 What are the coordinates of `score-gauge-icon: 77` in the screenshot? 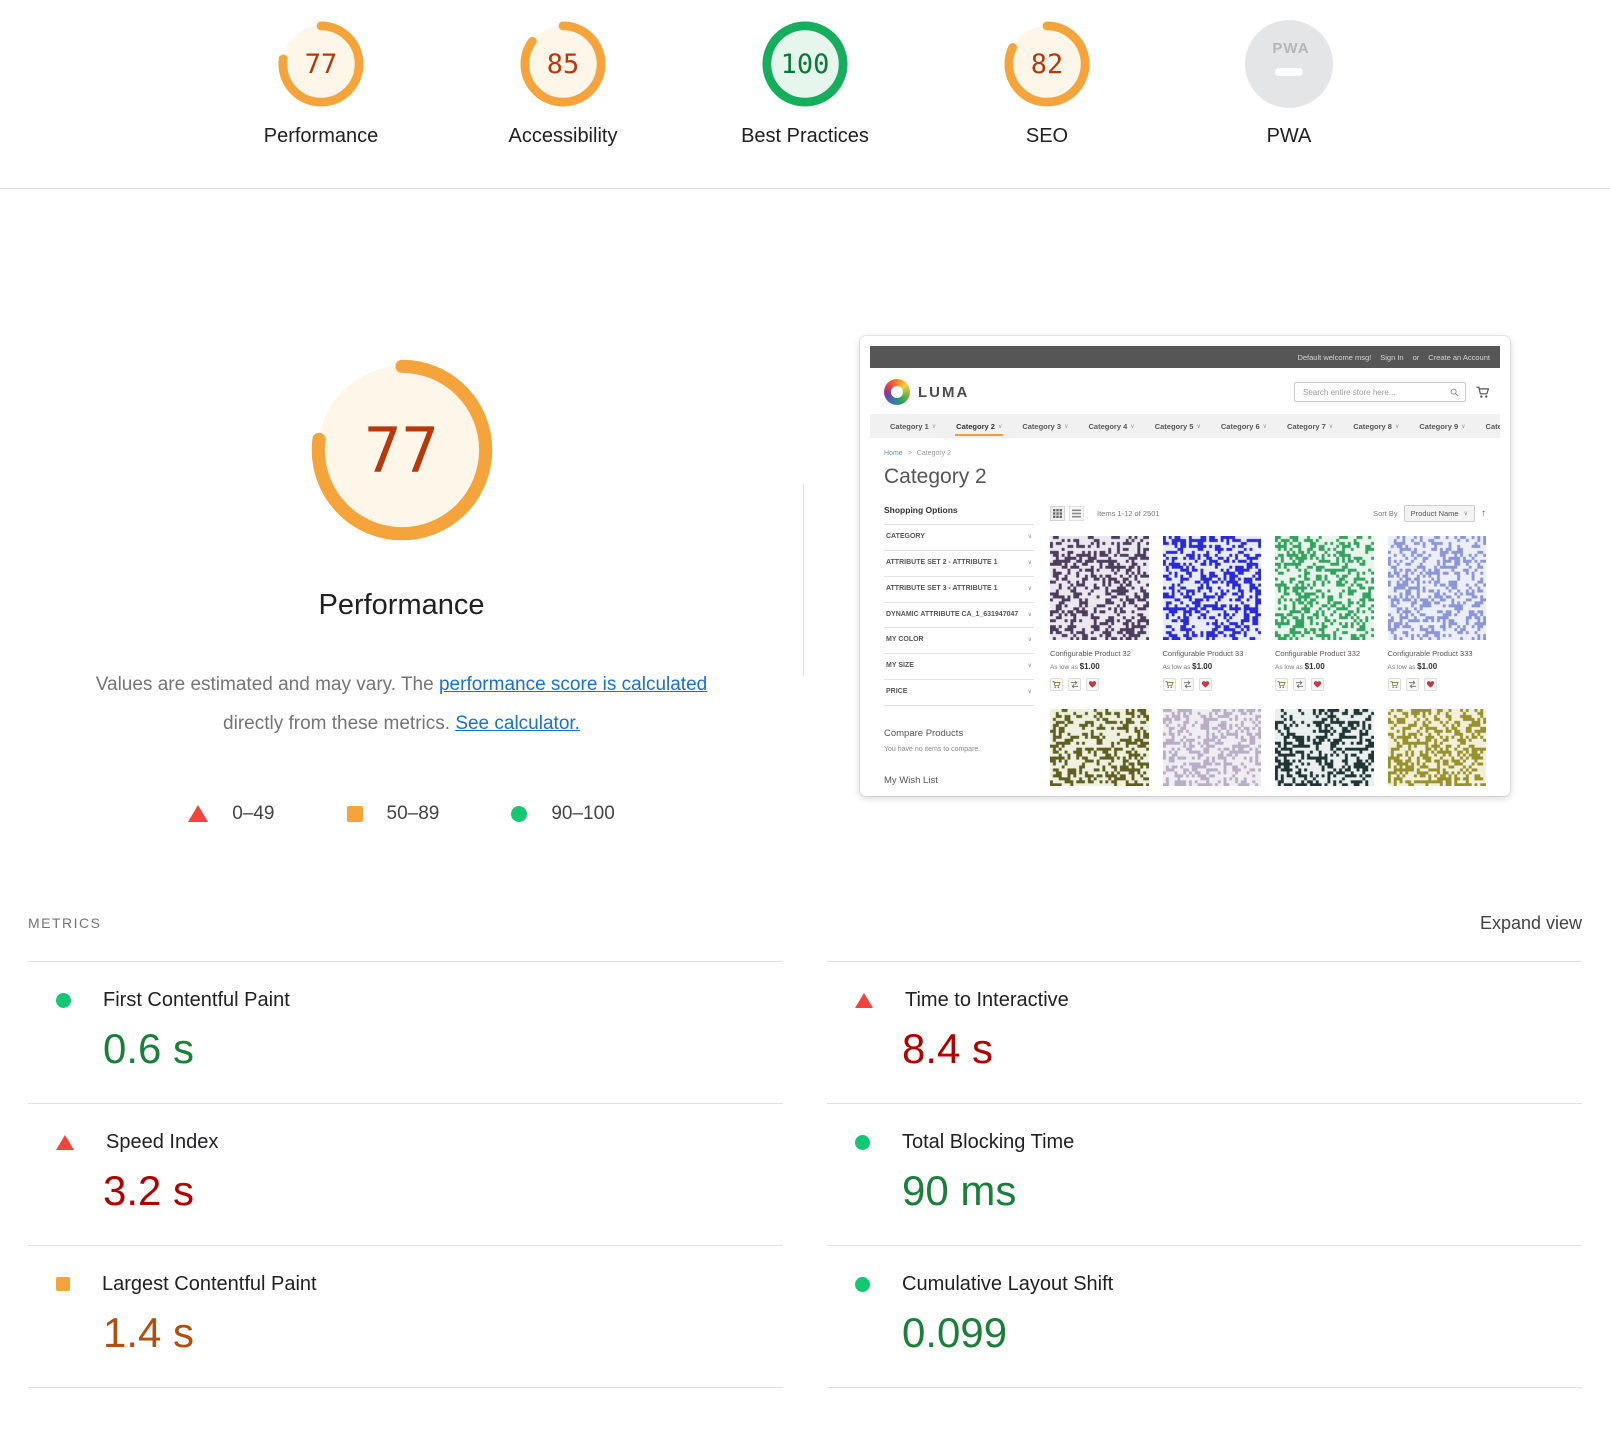 It's located at (321, 64).